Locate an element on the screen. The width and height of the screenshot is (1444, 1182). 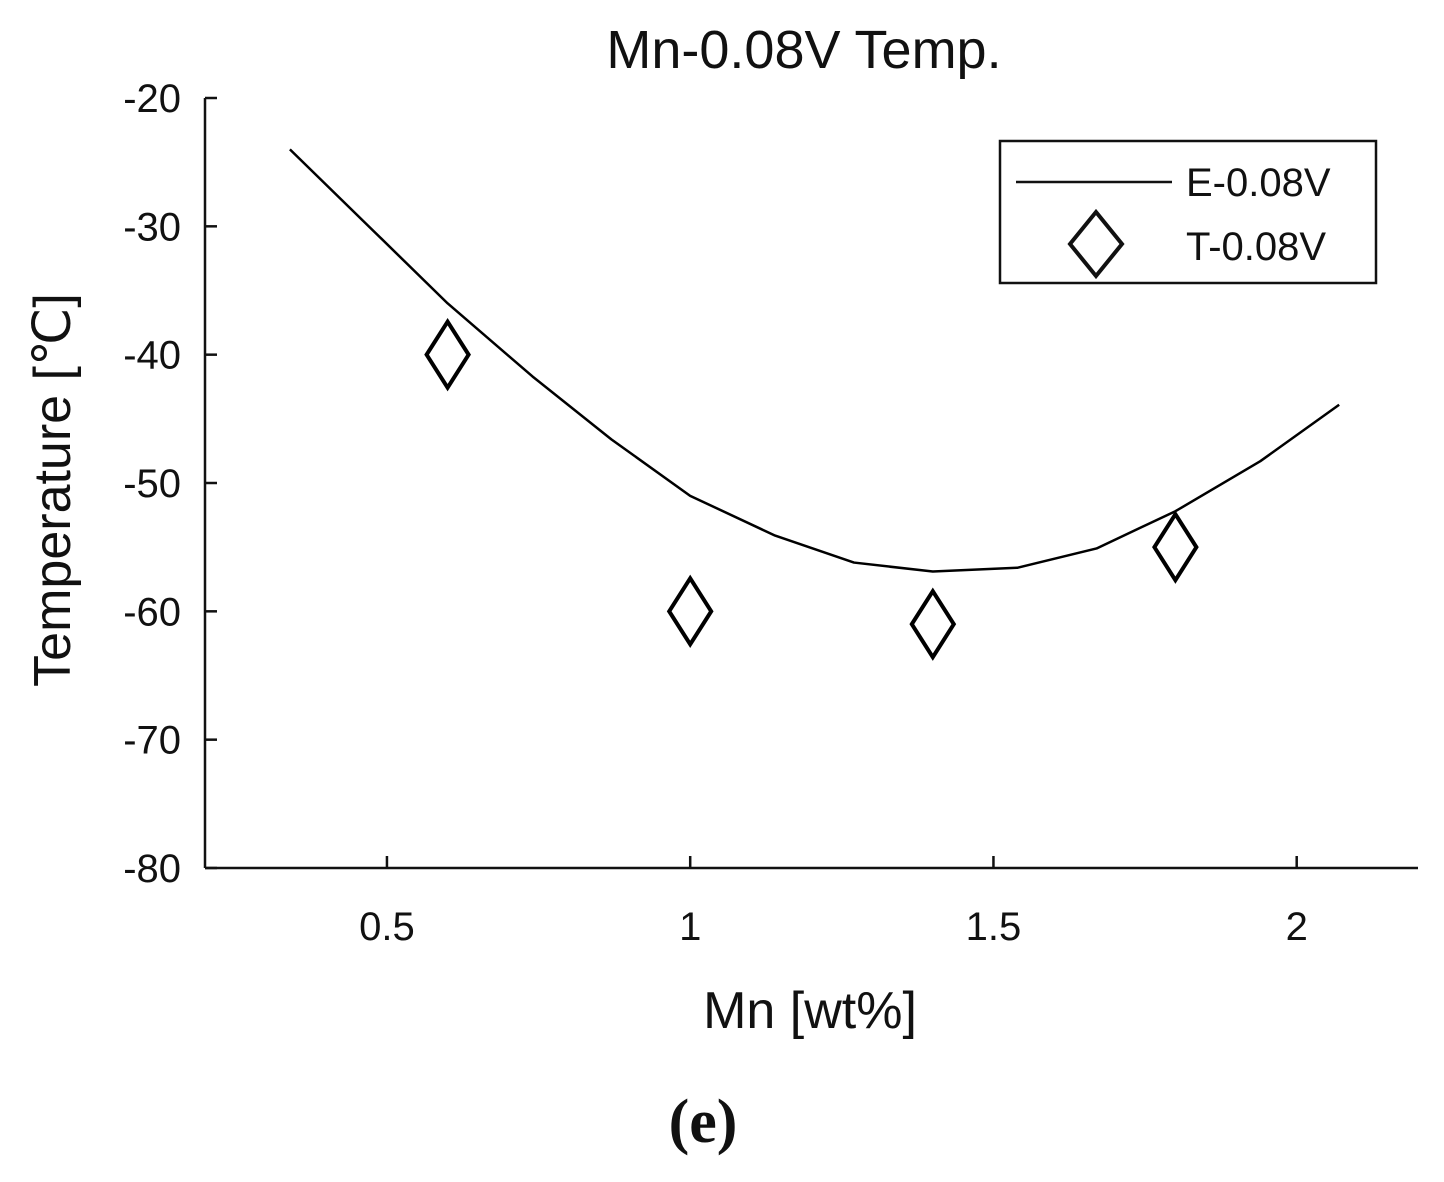
y-tick-label: -50 is located at coordinates (152, 484).